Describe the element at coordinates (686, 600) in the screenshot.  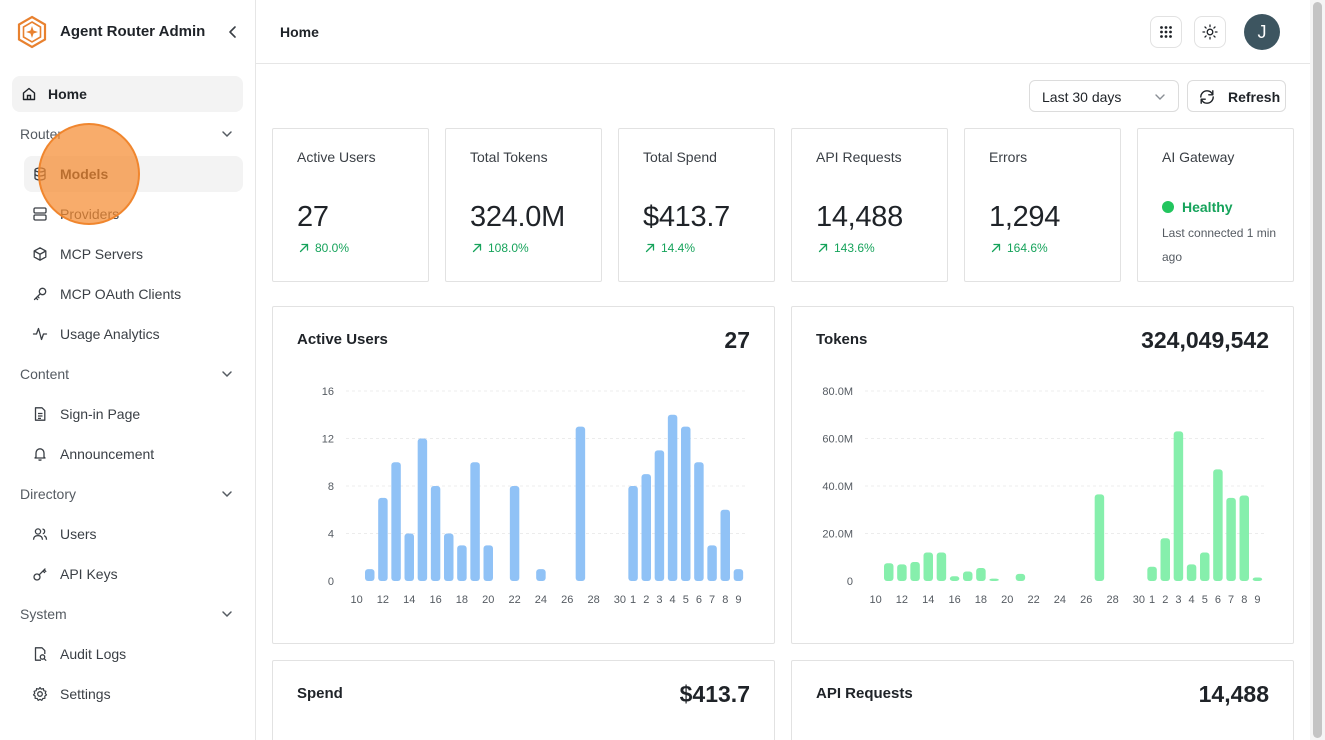
I see `x-tick-label: 5` at that location.